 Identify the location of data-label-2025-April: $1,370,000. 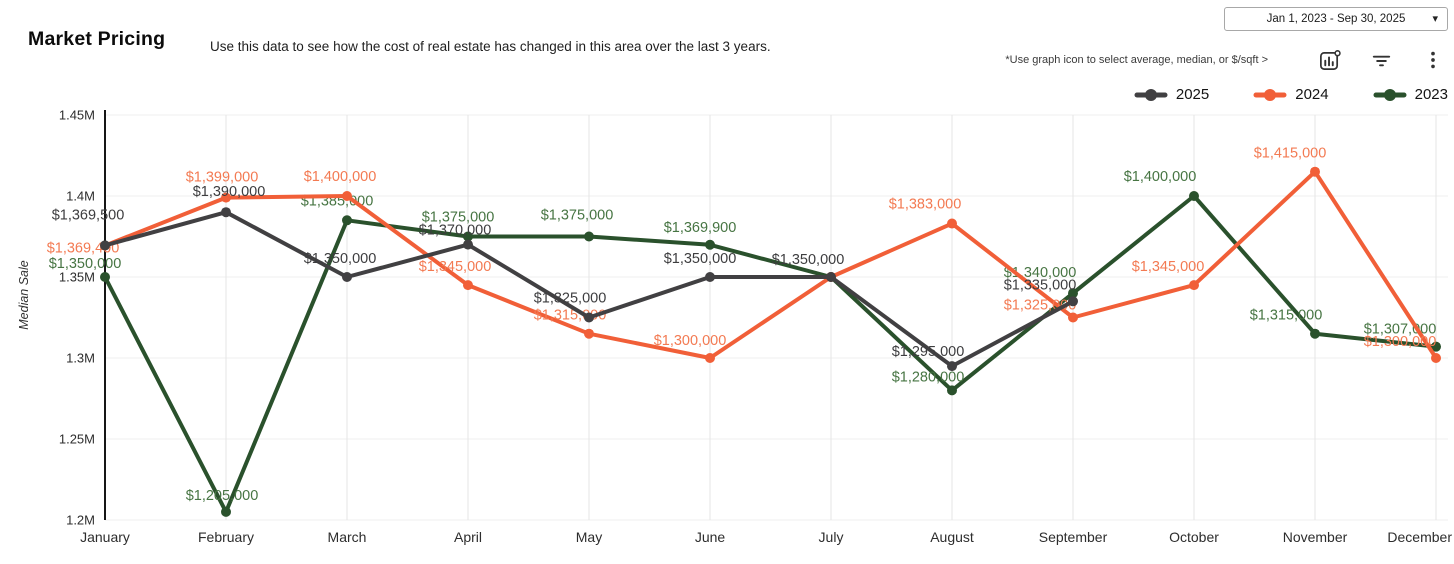
(455, 231).